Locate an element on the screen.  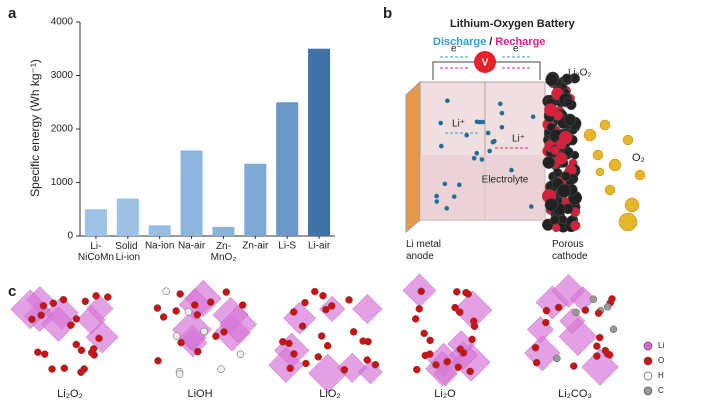
battery-diagram is located at coordinates (525, 142).